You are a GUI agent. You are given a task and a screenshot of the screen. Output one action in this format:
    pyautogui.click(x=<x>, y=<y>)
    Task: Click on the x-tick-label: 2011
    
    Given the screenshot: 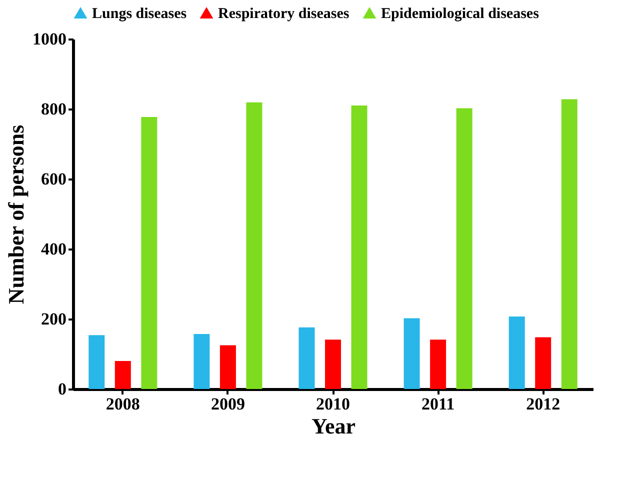 What is the action you would take?
    pyautogui.click(x=438, y=404)
    